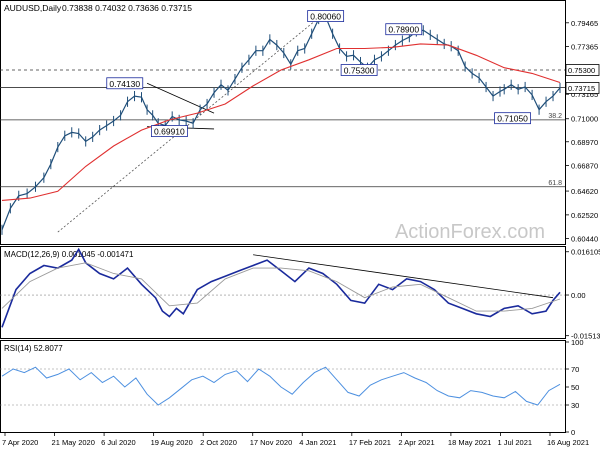 The image size is (600, 450). I want to click on price-ytick-label: 0.64620, so click(584, 191).